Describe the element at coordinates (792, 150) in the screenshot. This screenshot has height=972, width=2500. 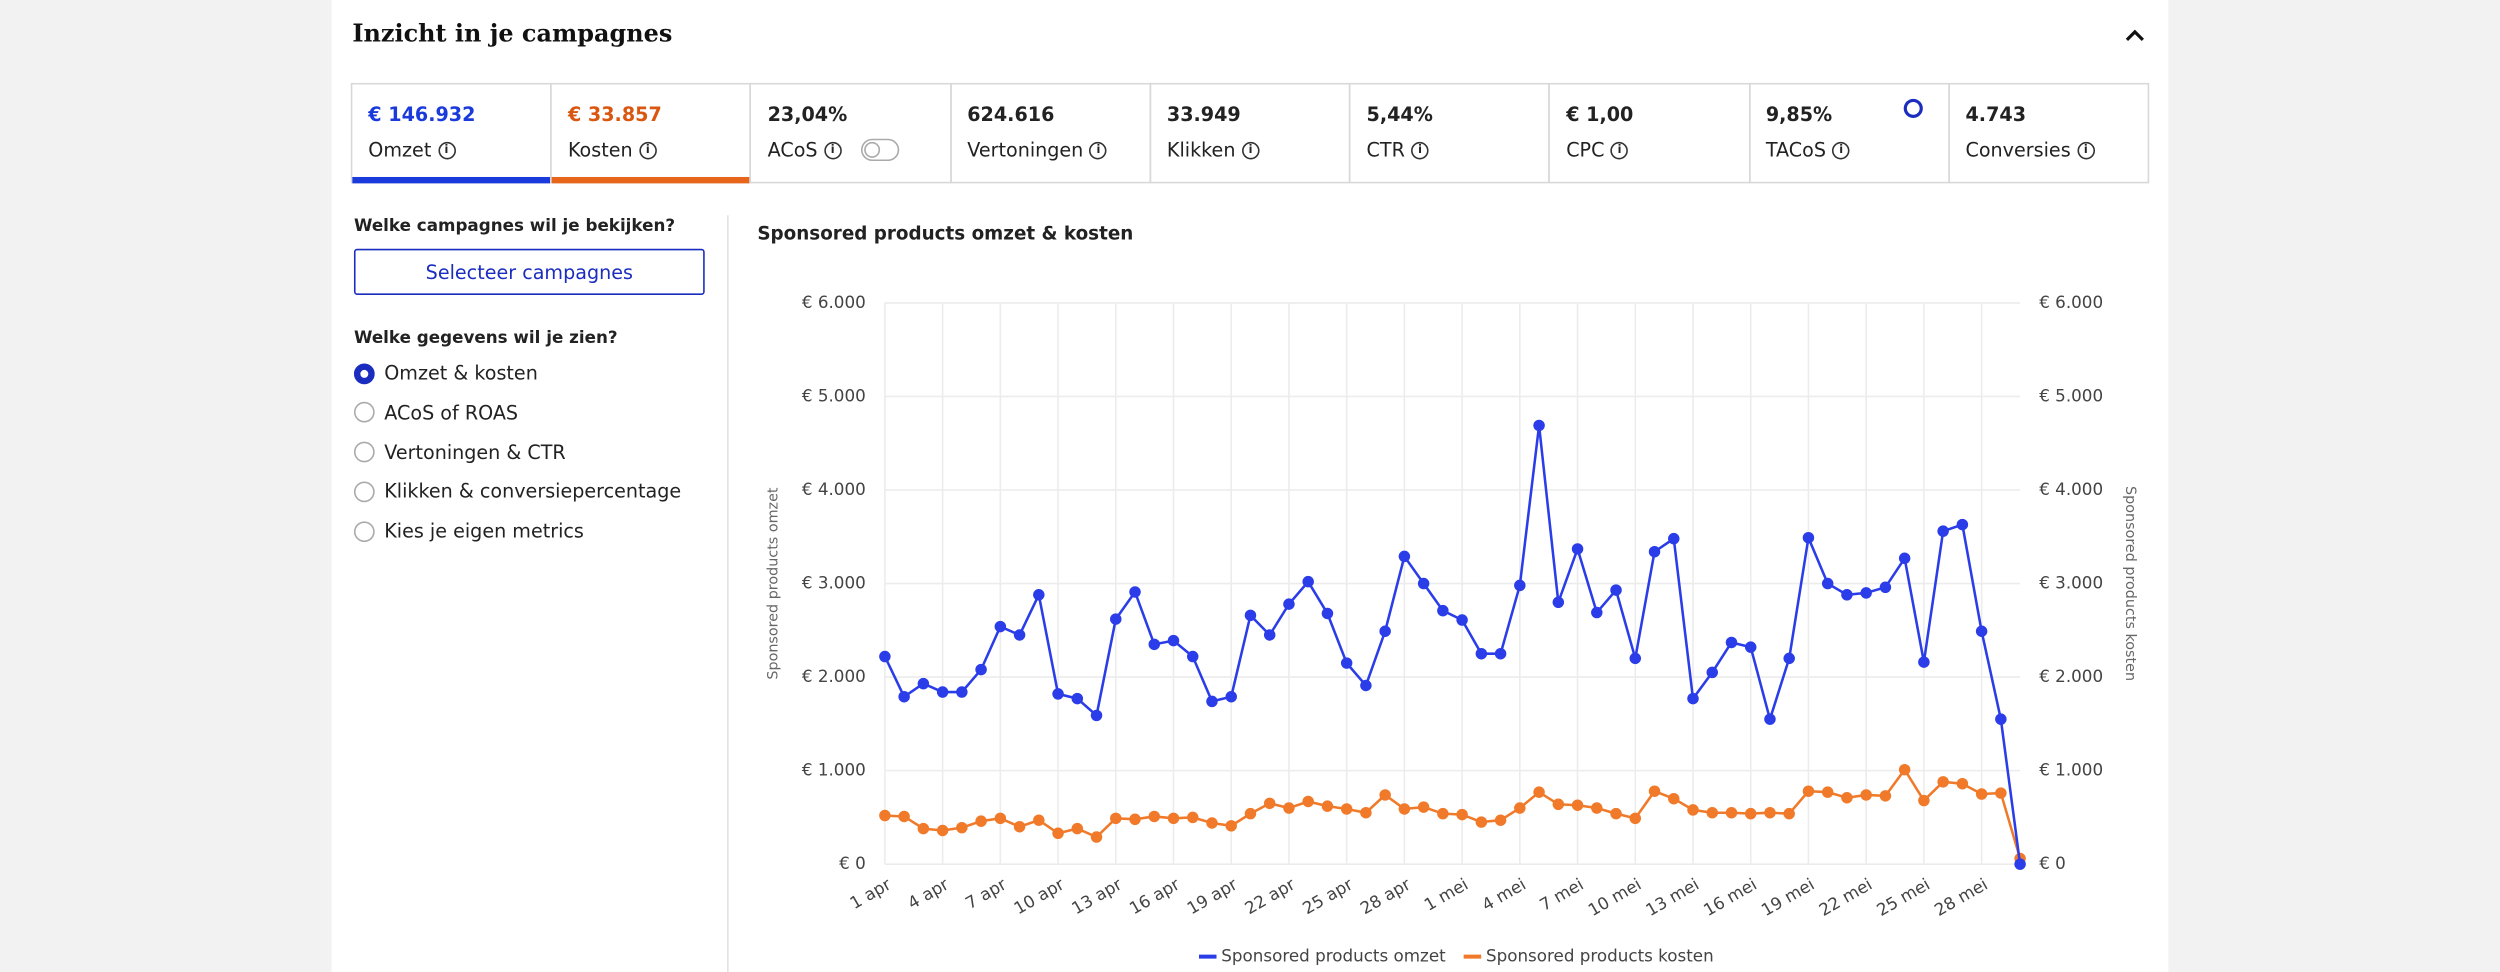
I see `metric-label: ACoS` at that location.